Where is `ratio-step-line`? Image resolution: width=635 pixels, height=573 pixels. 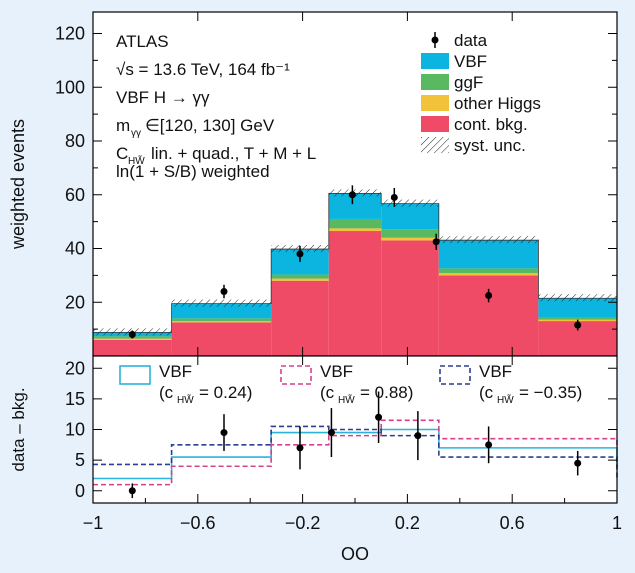 ratio-step-line is located at coordinates (355, 452).